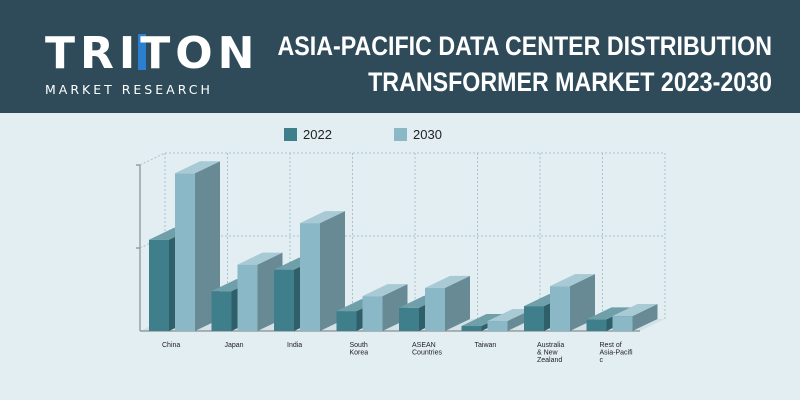 This screenshot has height=400, width=800. Describe the element at coordinates (290, 134) in the screenshot. I see `legend-swatch-2022` at that location.